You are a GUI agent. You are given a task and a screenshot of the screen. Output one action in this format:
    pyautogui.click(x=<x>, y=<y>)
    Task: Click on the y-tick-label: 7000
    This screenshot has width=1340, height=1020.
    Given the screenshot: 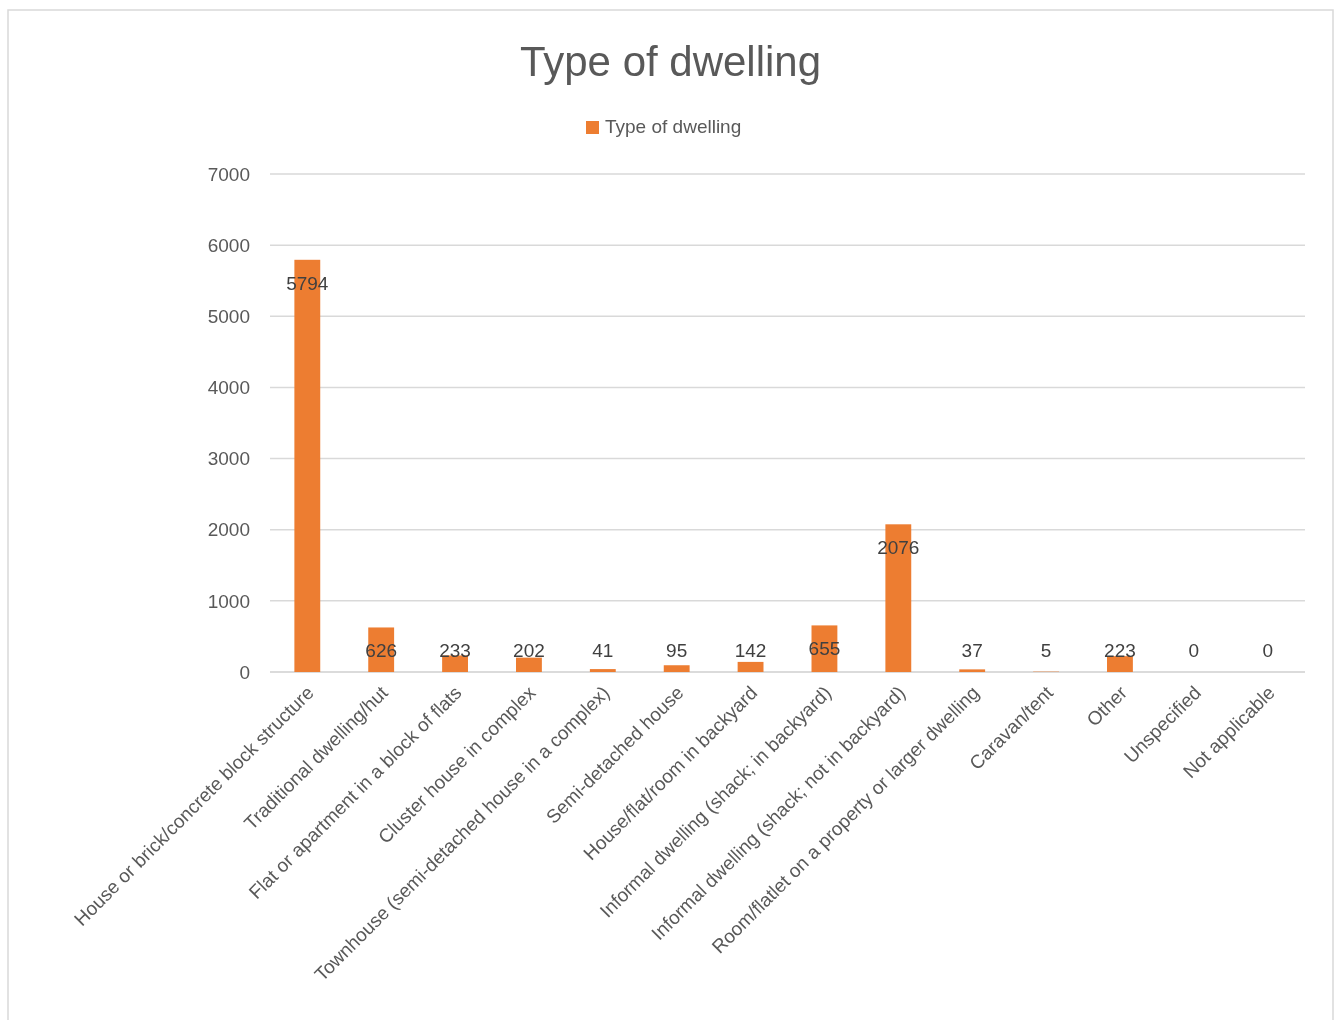 What is the action you would take?
    pyautogui.click(x=228, y=174)
    